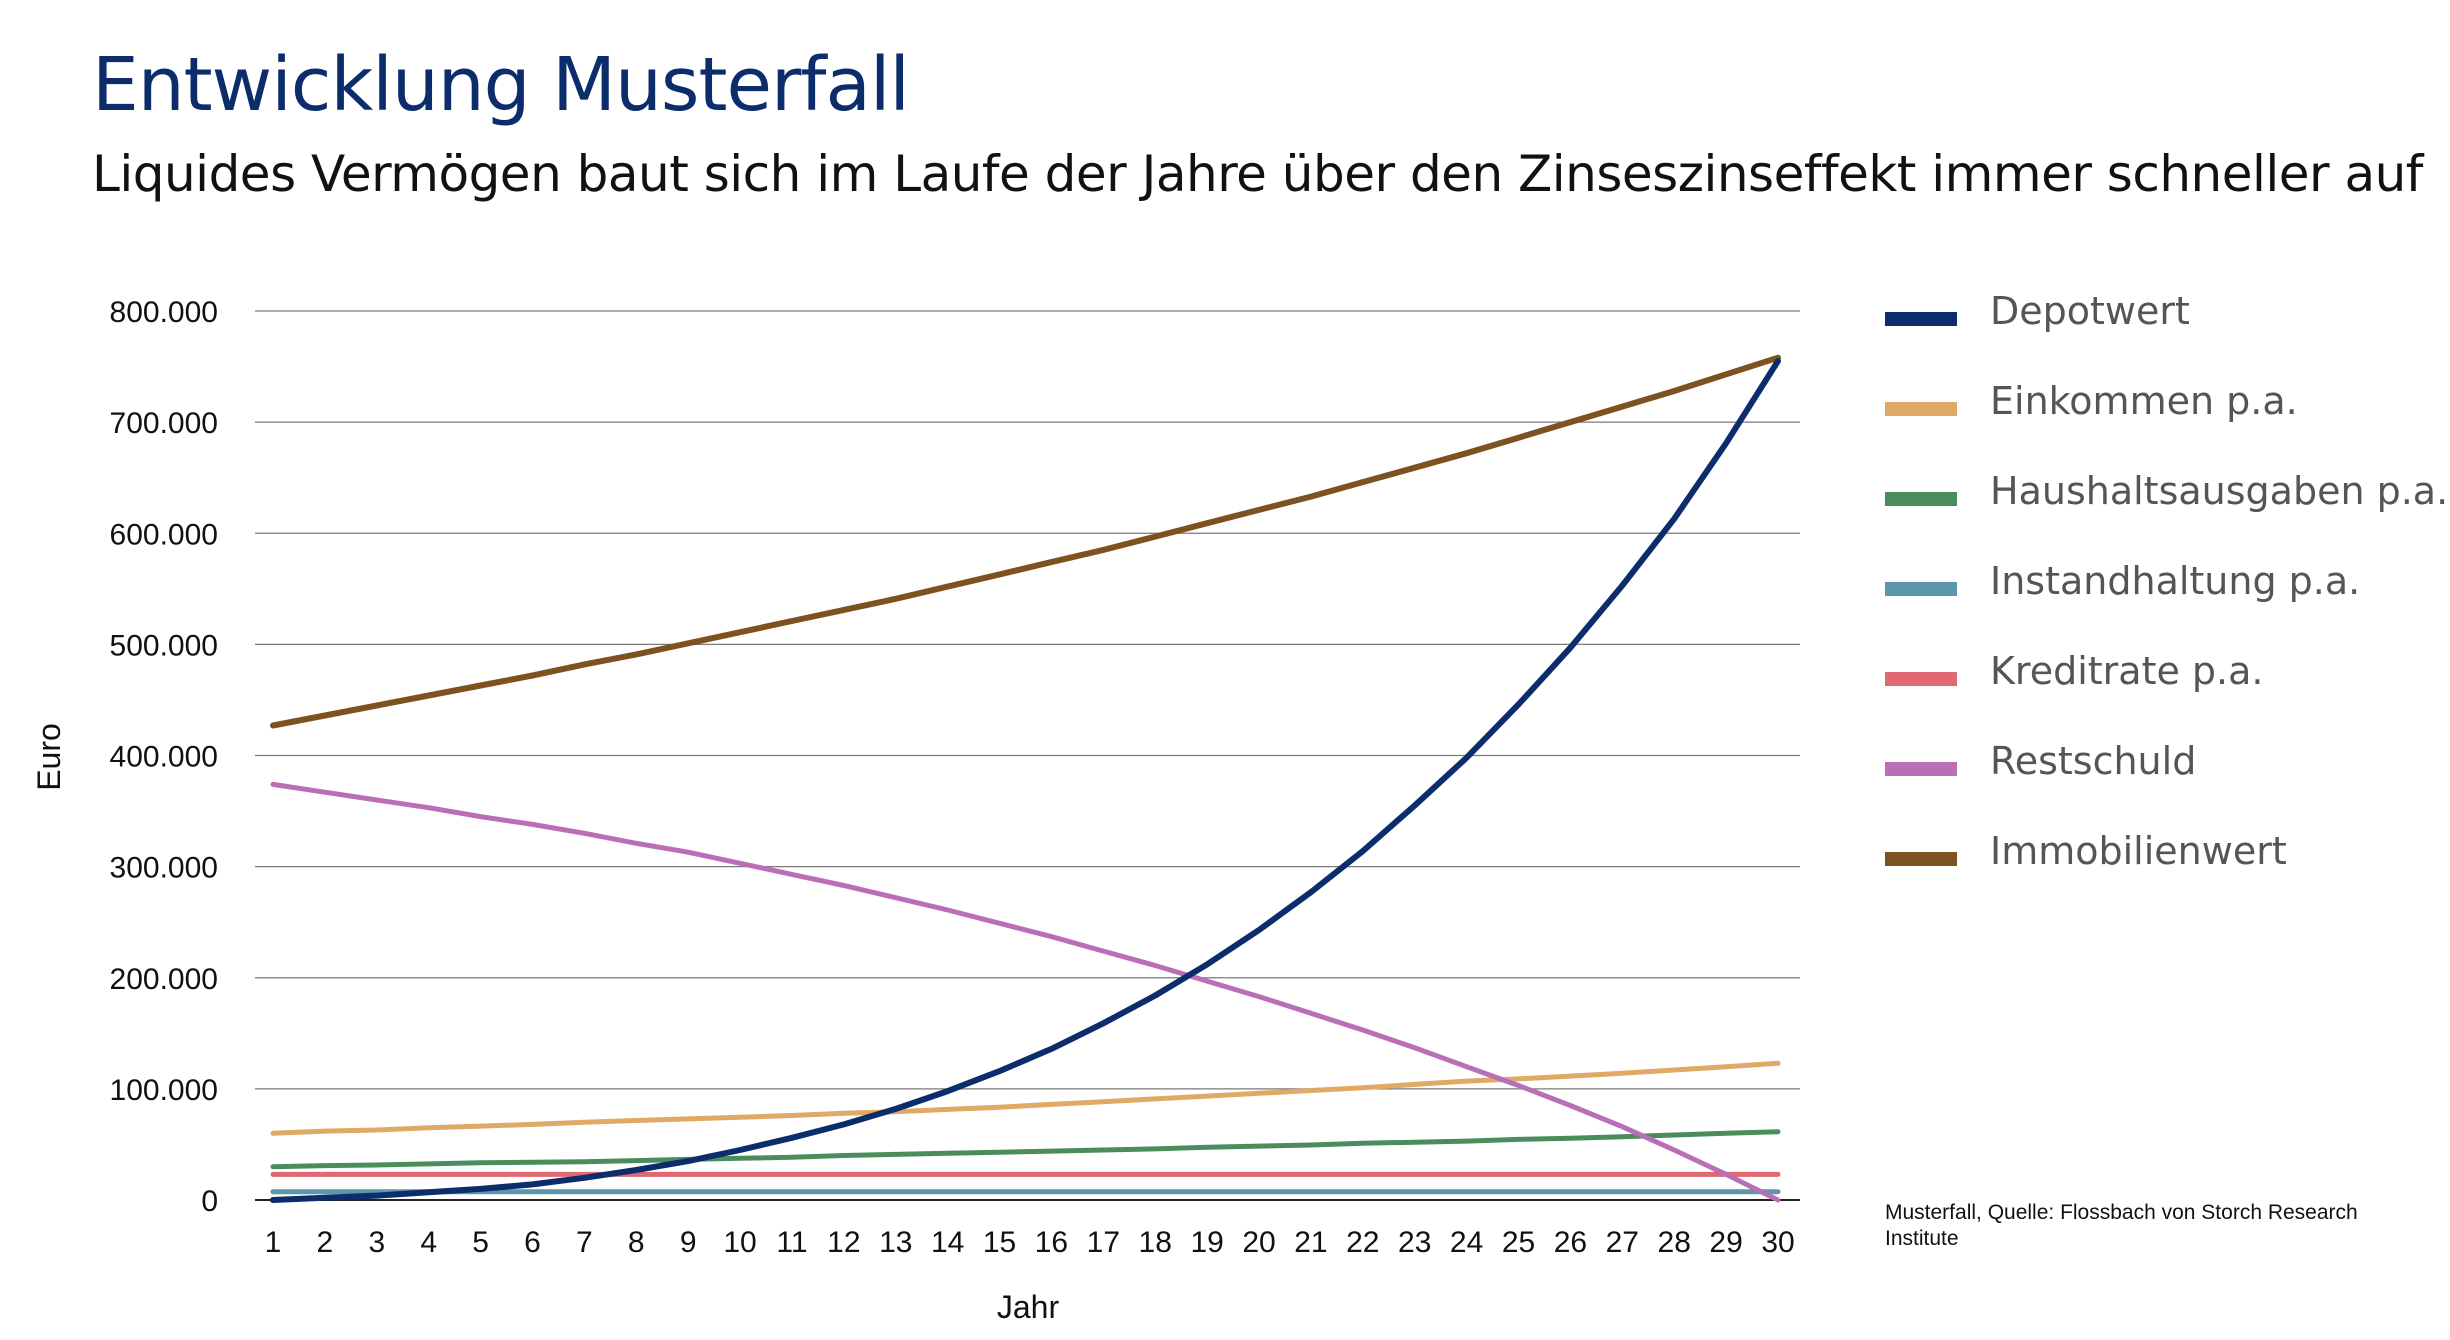 The width and height of the screenshot is (2450, 1340). Describe the element at coordinates (164, 534) in the screenshot. I see `y-tick-label: 600.000` at that location.